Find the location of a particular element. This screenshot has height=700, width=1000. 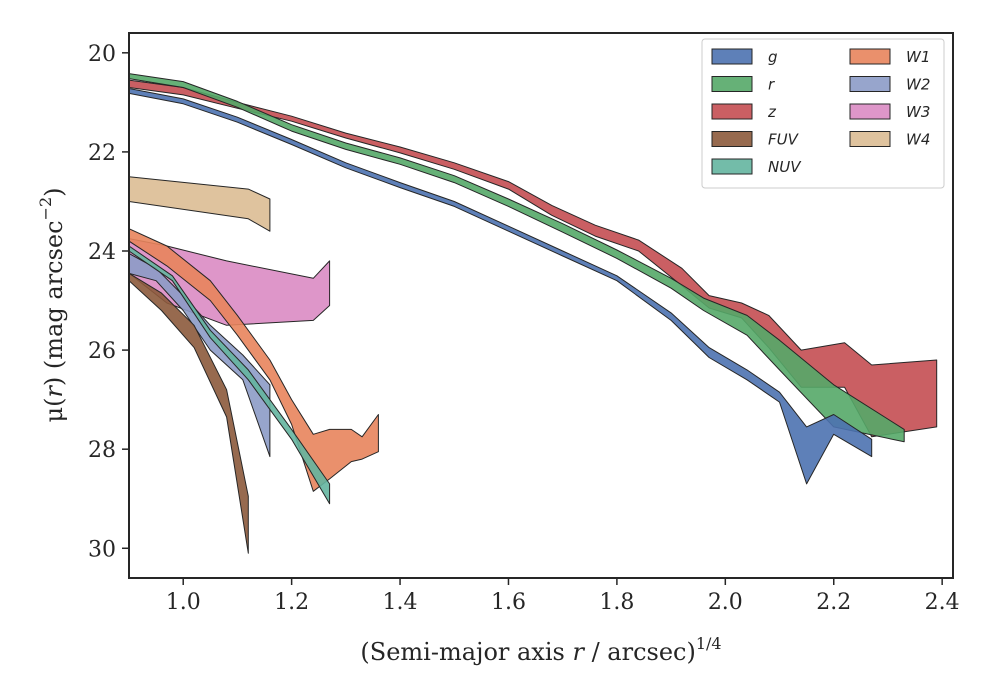

y-axis: 20 22 24 26 28 30 is located at coordinates (108, 302).